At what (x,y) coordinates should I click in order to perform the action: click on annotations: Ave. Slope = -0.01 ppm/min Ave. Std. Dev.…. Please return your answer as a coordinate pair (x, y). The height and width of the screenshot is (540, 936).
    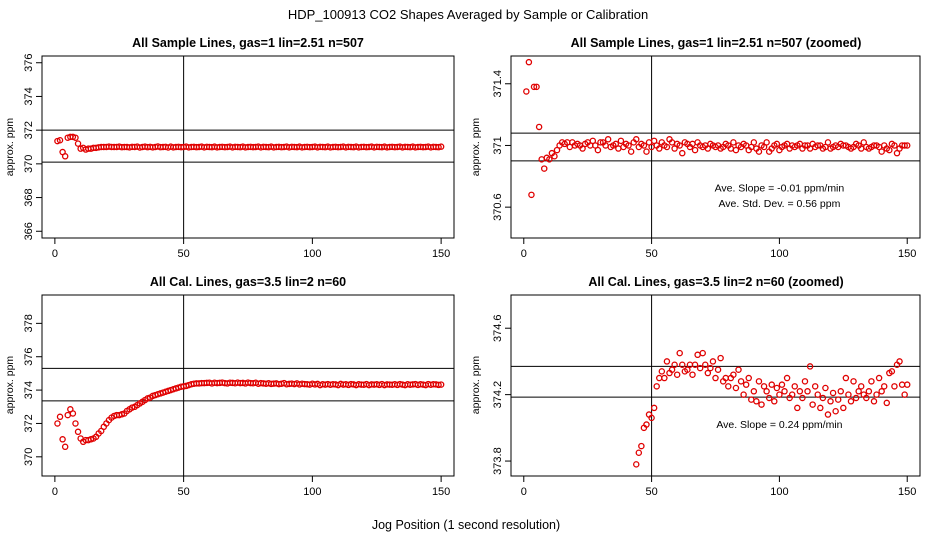
    Looking at the image, I should click on (780, 196).